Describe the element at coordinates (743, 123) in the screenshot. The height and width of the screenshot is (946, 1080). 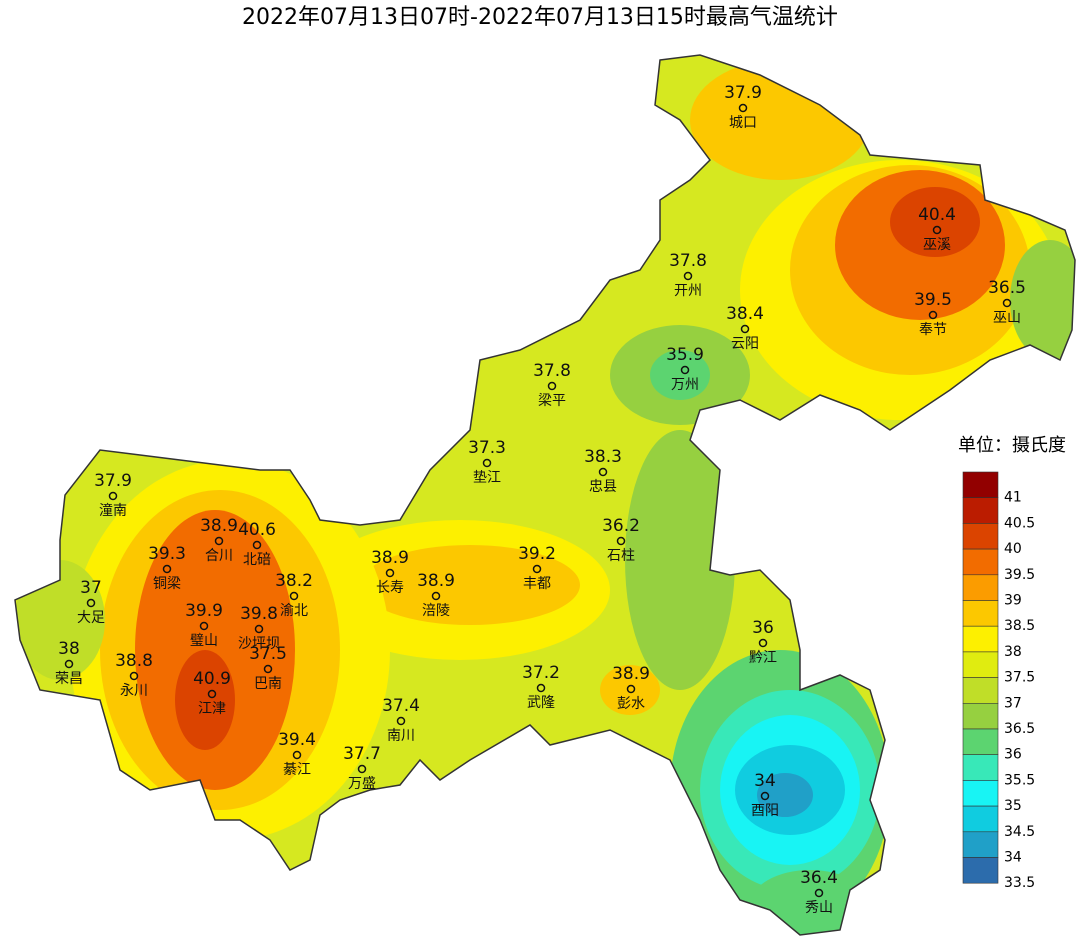
I see `station-name: 城口` at that location.